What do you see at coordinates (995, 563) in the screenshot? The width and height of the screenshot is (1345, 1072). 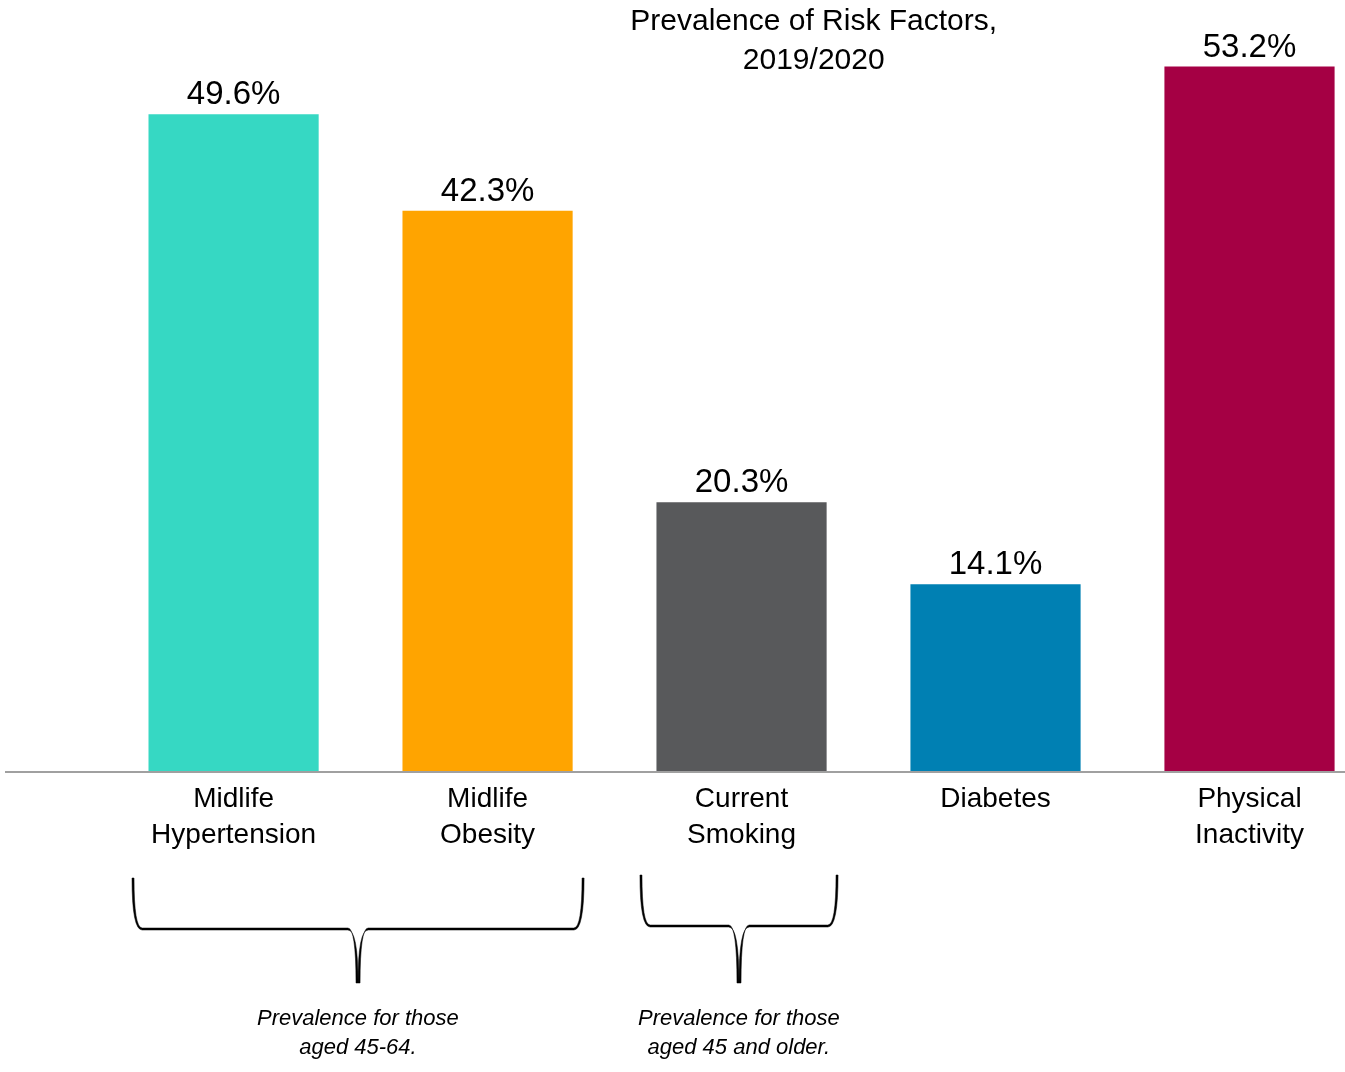 I see `data-label: 14.1%` at bounding box center [995, 563].